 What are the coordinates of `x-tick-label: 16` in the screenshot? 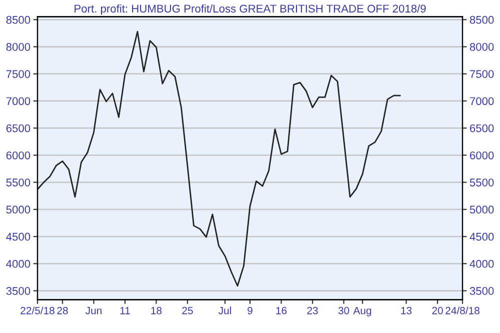 It's located at (281, 310).